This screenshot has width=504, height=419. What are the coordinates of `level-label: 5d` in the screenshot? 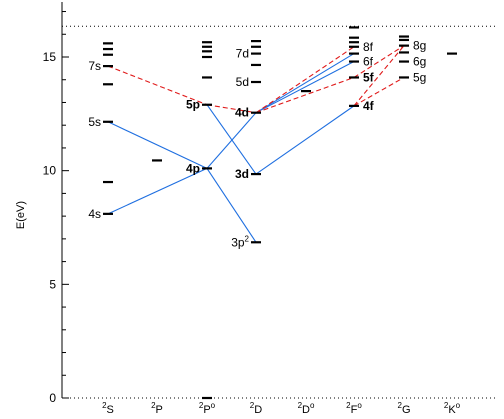 It's located at (242, 82).